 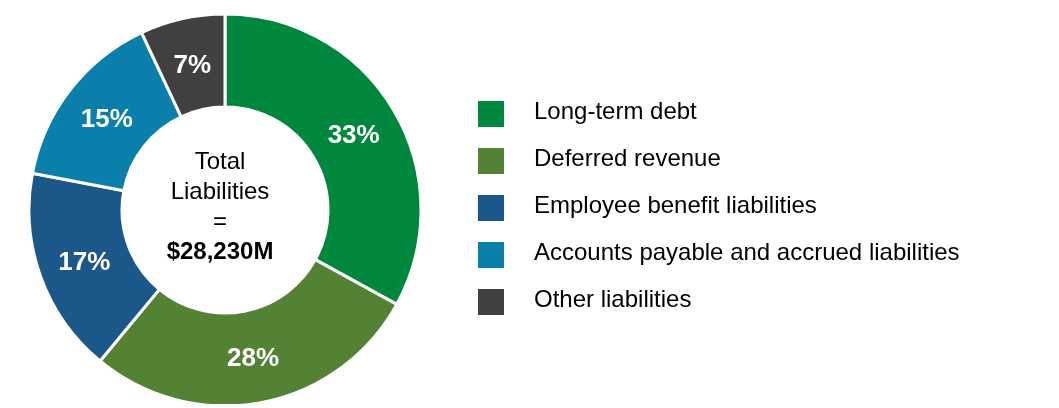 I want to click on legend-label: Long-term debt, so click(x=615, y=110).